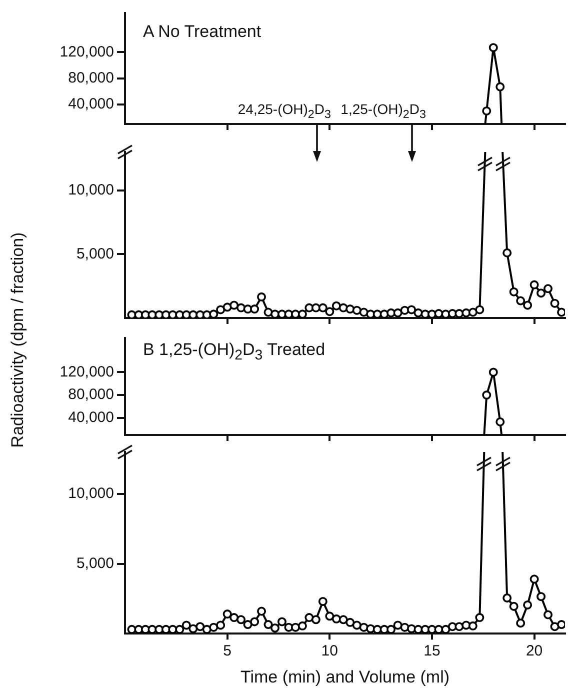 The width and height of the screenshot is (571, 698). What do you see at coordinates (227, 651) in the screenshot?
I see `x-tick-label: 5` at bounding box center [227, 651].